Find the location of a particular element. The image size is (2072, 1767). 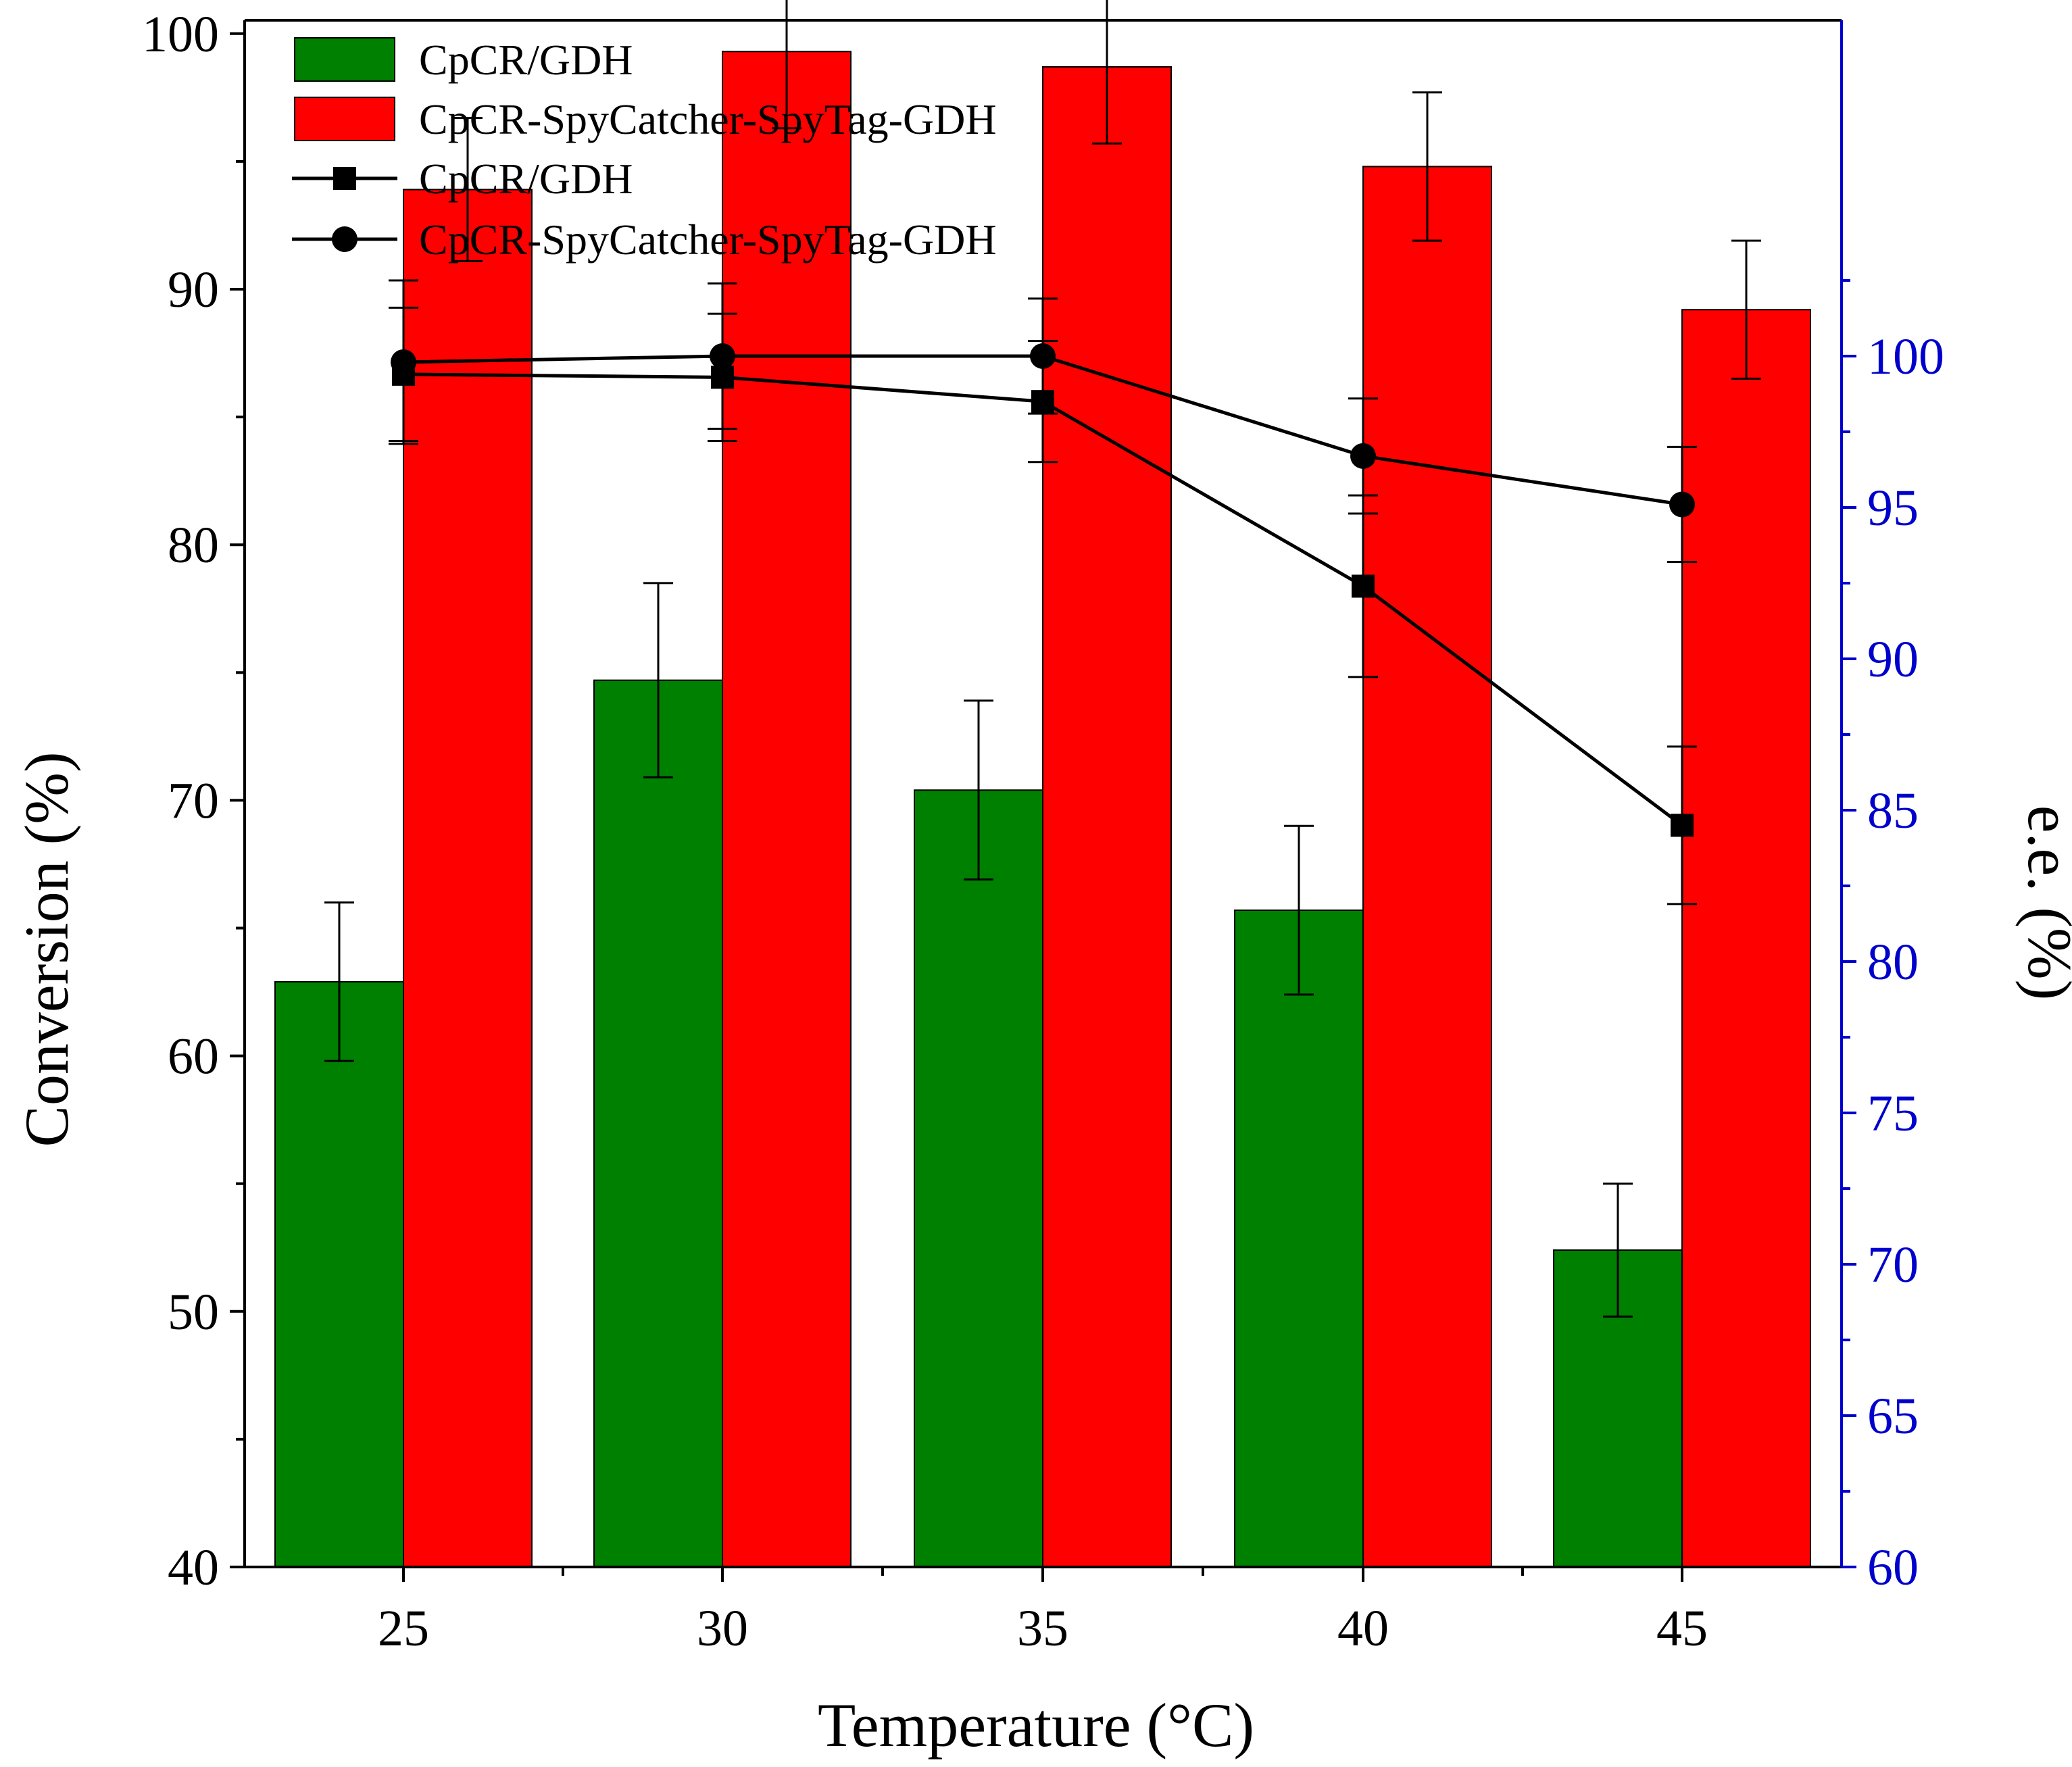

legend-bar-cpcr-gdh-swatch is located at coordinates (344, 60).